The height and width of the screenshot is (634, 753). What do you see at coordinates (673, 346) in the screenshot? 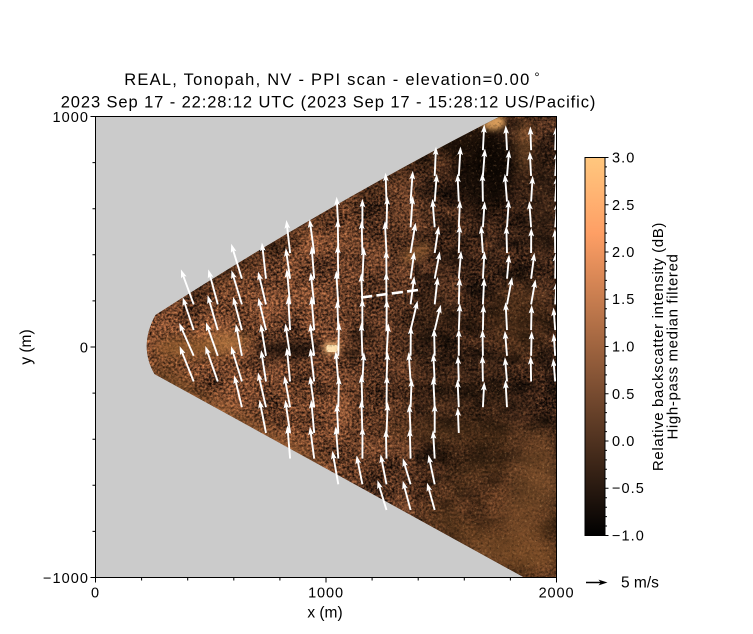
I see `svg-text: High-pass median filtered` at bounding box center [673, 346].